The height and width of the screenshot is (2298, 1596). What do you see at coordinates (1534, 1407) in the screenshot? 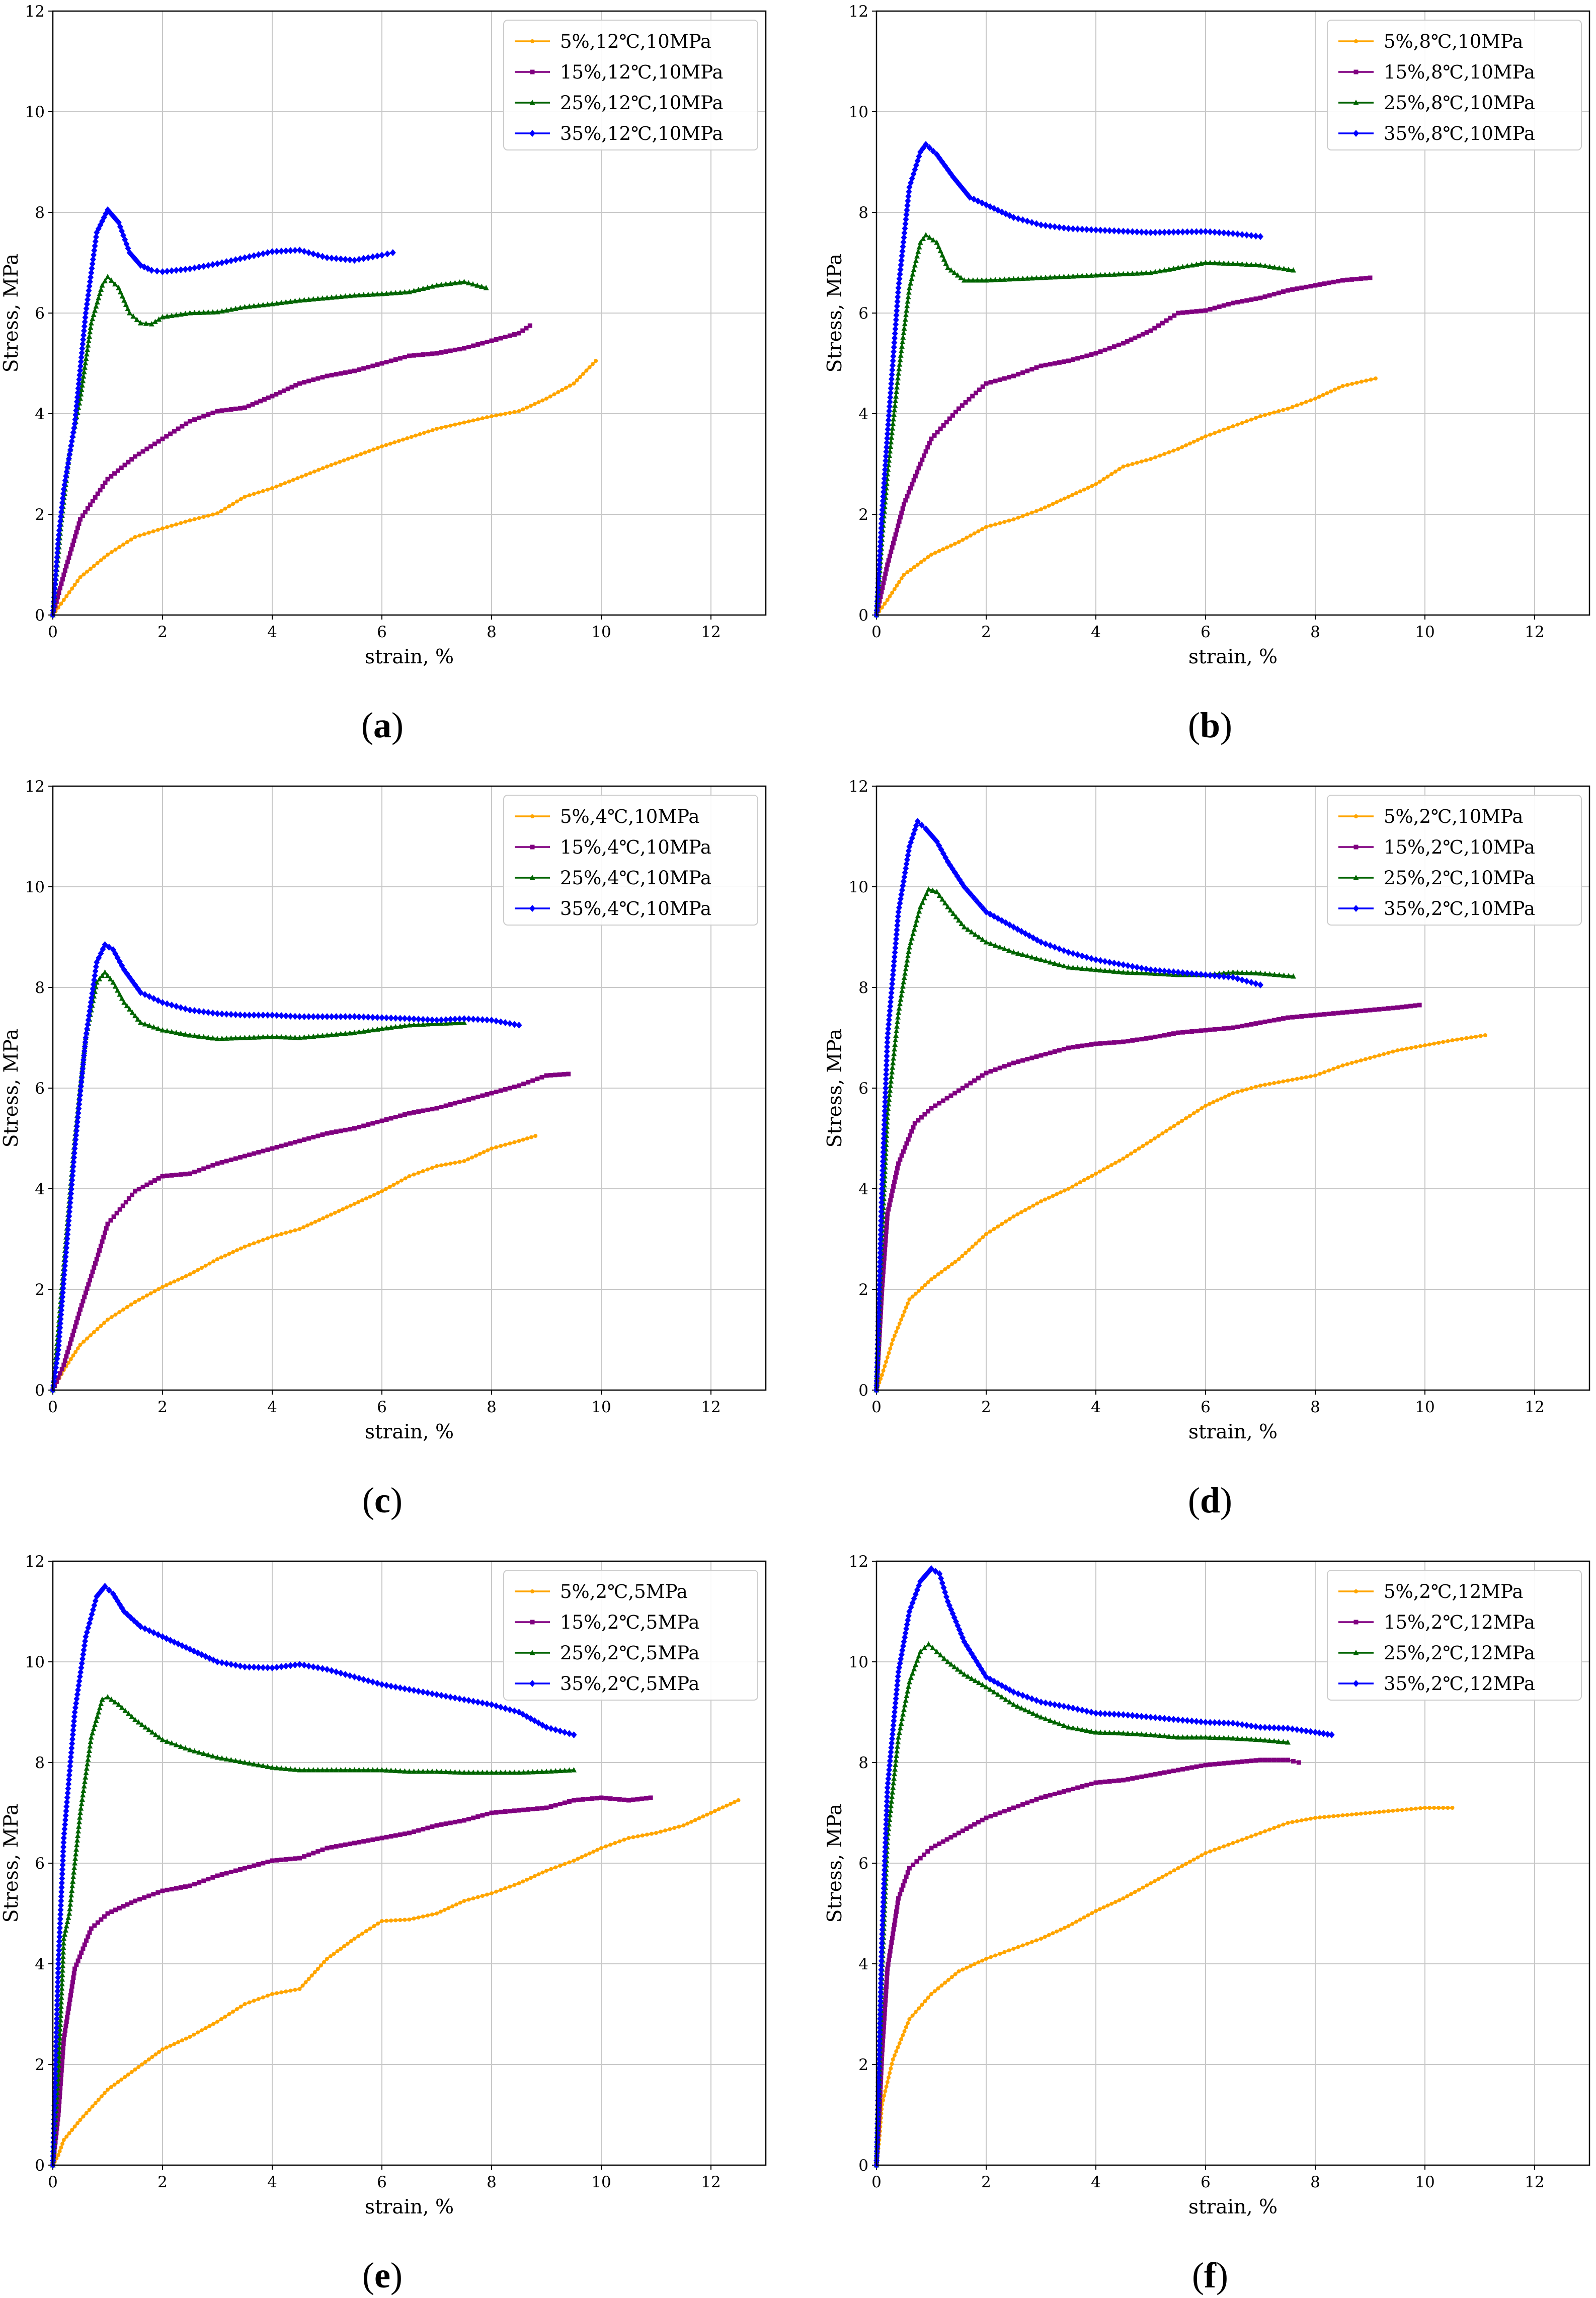
I see `x-tick-label: 12` at bounding box center [1534, 1407].